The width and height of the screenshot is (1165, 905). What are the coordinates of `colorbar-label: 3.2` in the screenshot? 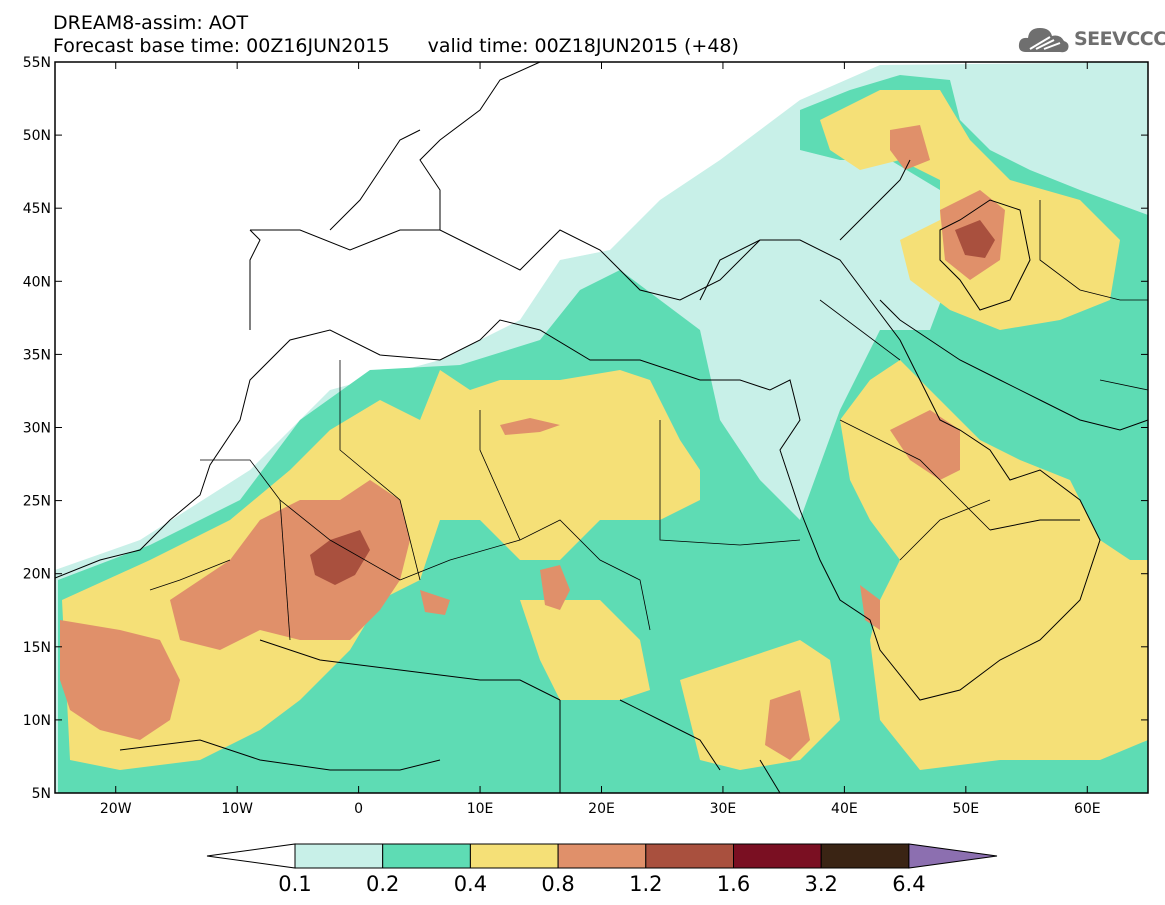 It's located at (820, 884).